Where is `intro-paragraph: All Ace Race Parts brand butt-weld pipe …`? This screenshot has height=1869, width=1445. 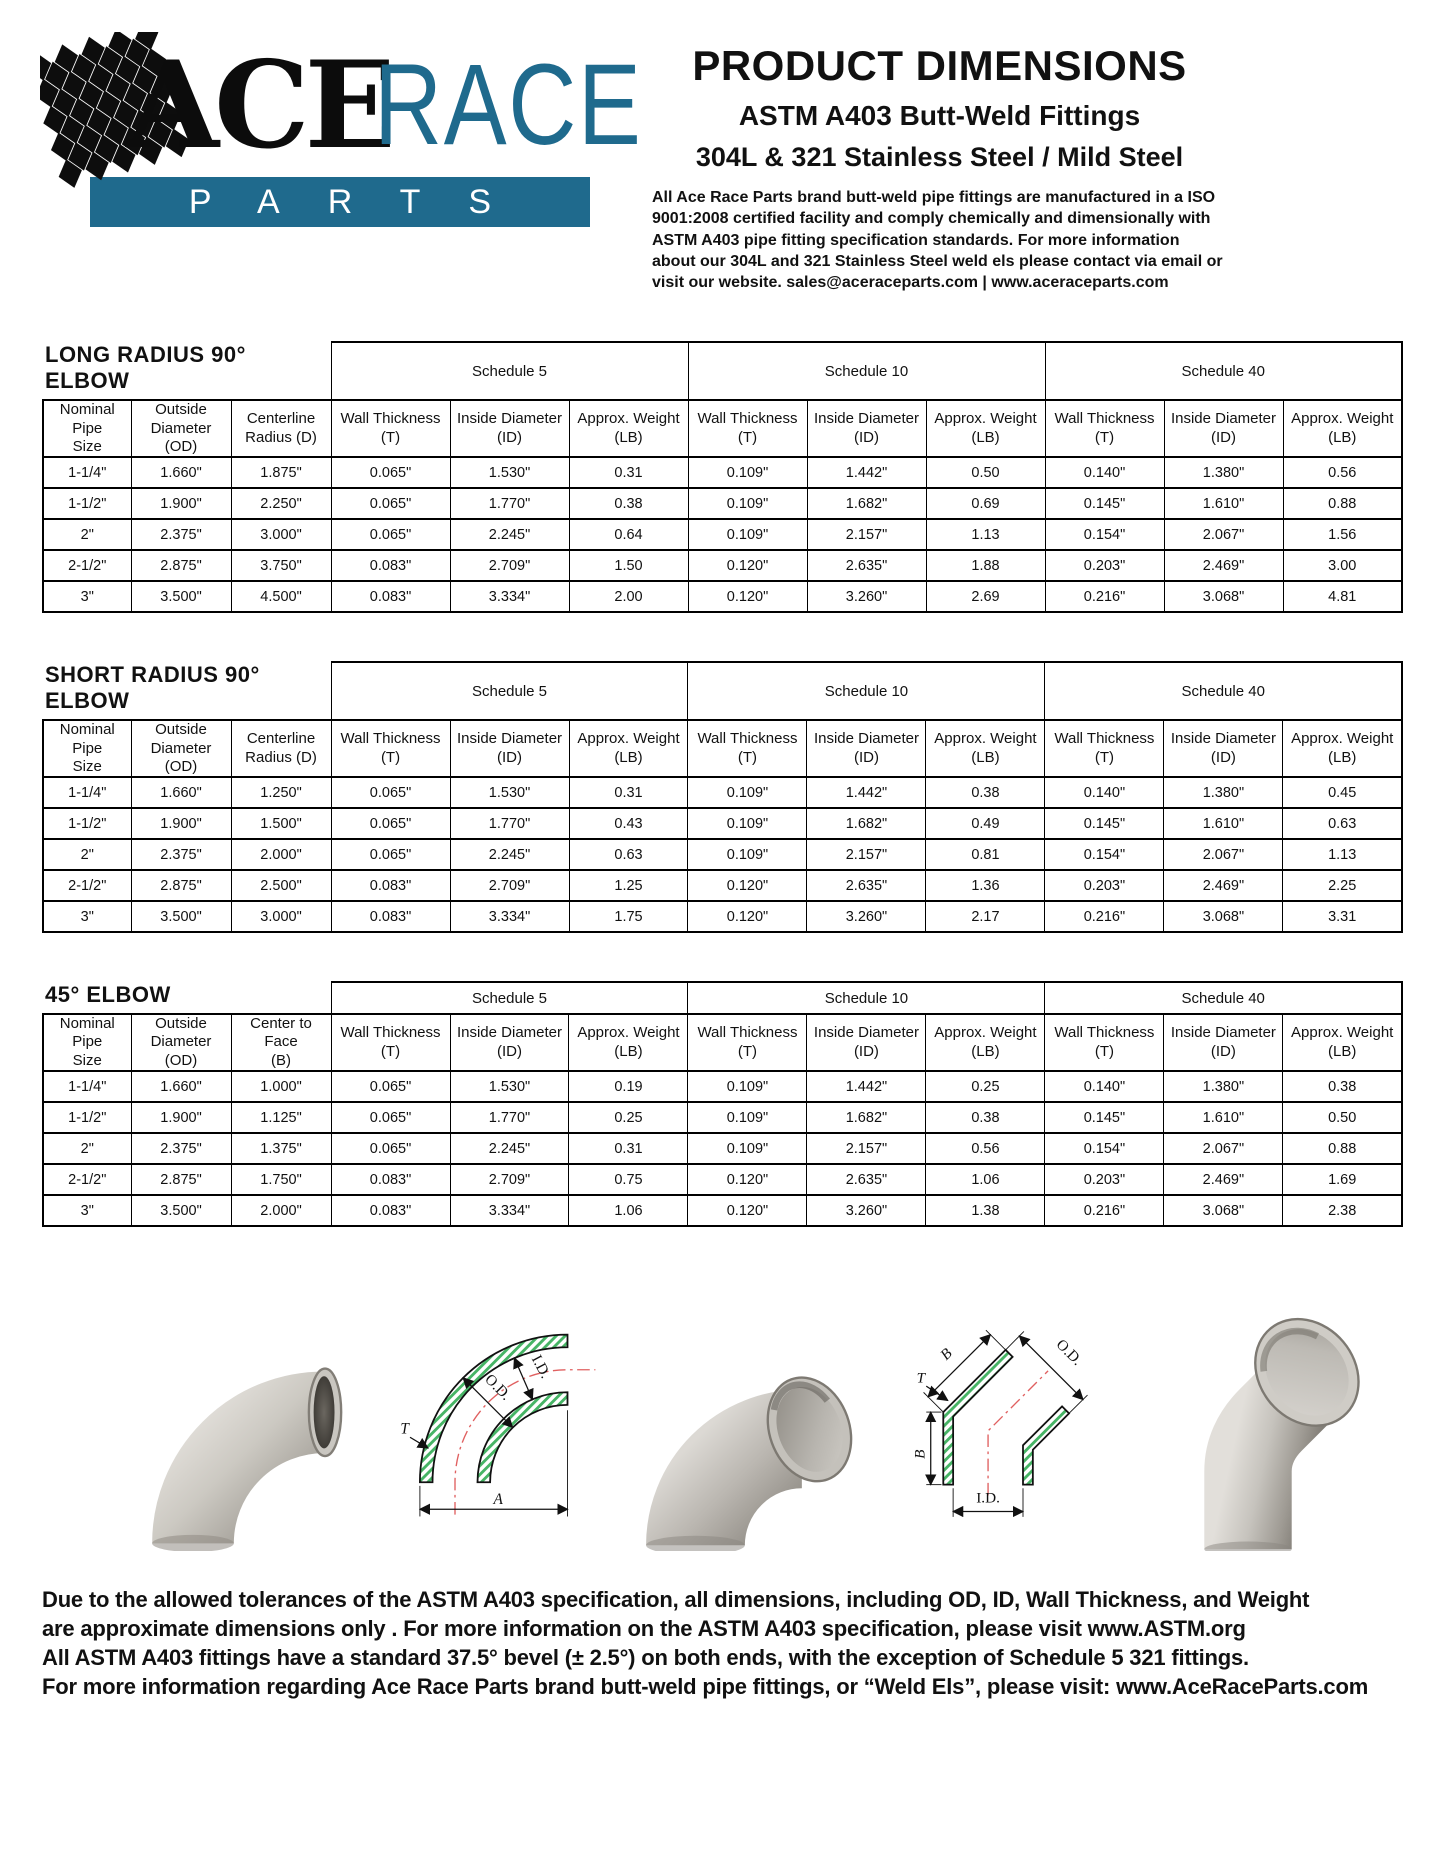
intro-paragraph: All Ace Race Parts brand butt-weld pipe … is located at coordinates (937, 240).